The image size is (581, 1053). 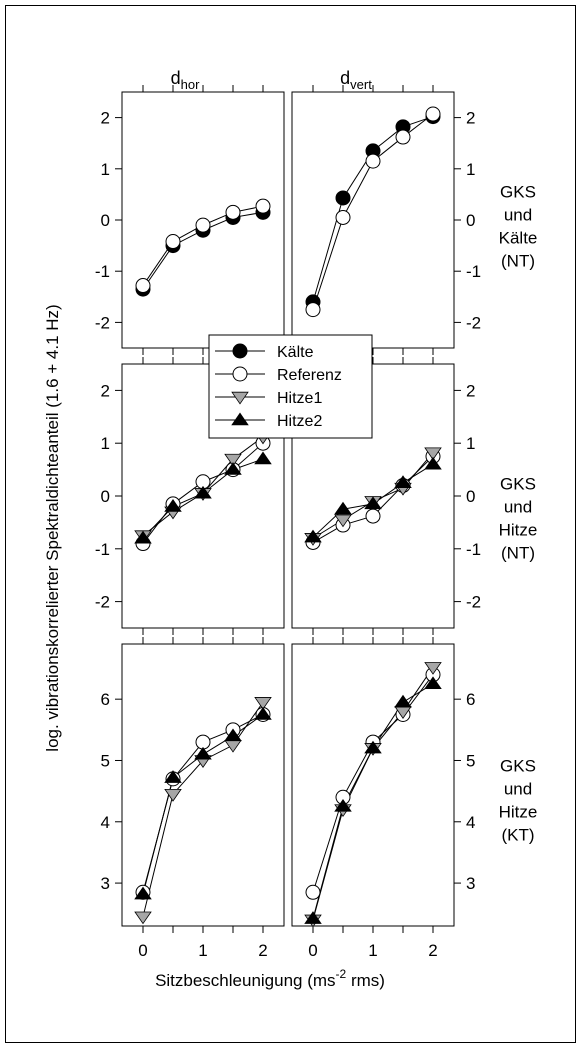 I want to click on y-tick-label-left: 6, so click(x=105, y=699).